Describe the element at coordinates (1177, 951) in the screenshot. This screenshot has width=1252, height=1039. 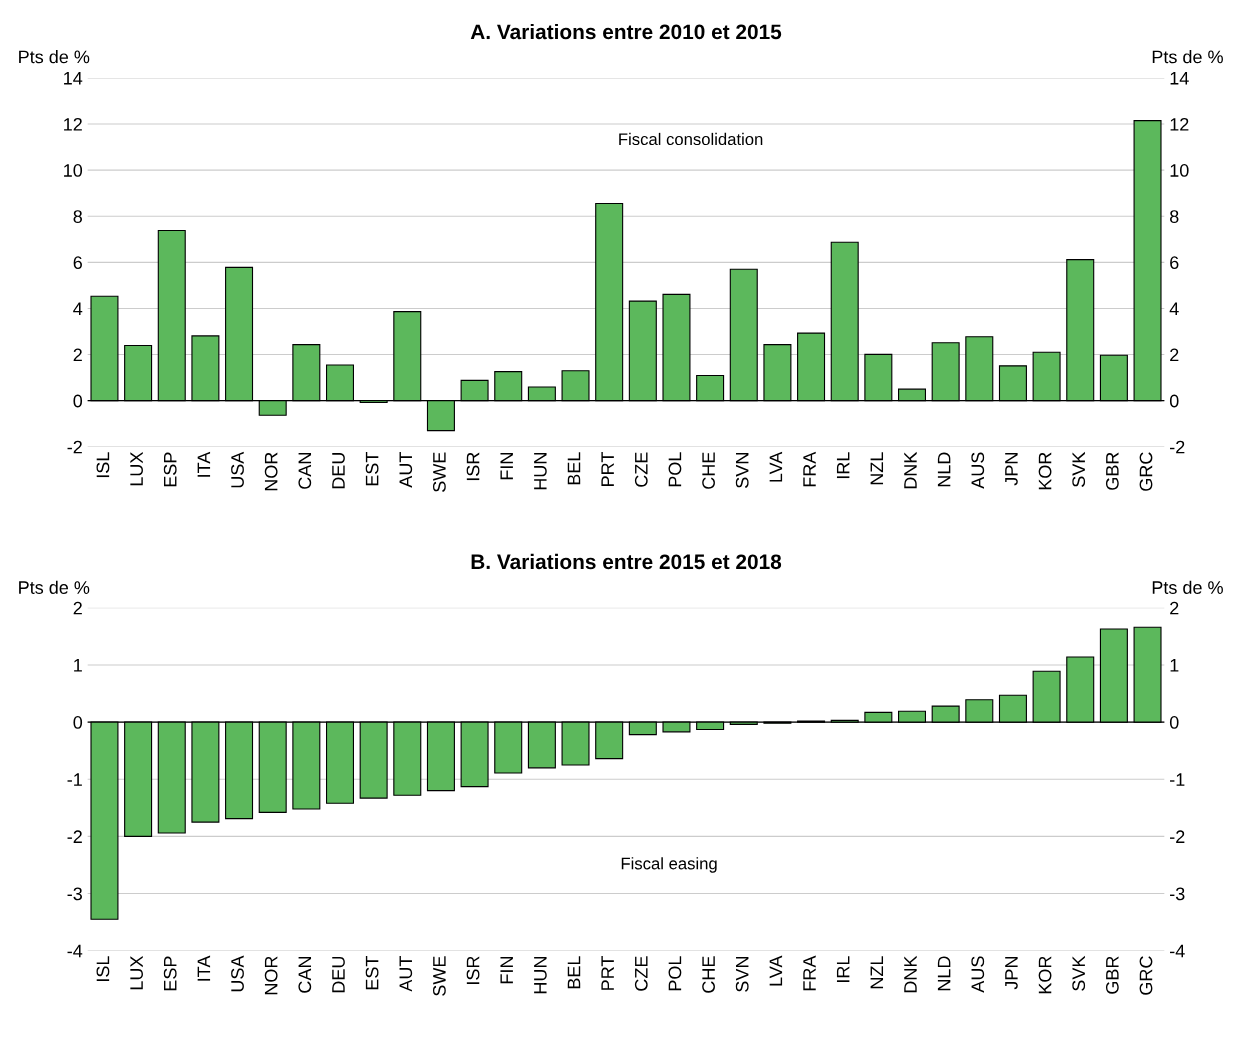
I see `y2-tick-label: -4` at that location.